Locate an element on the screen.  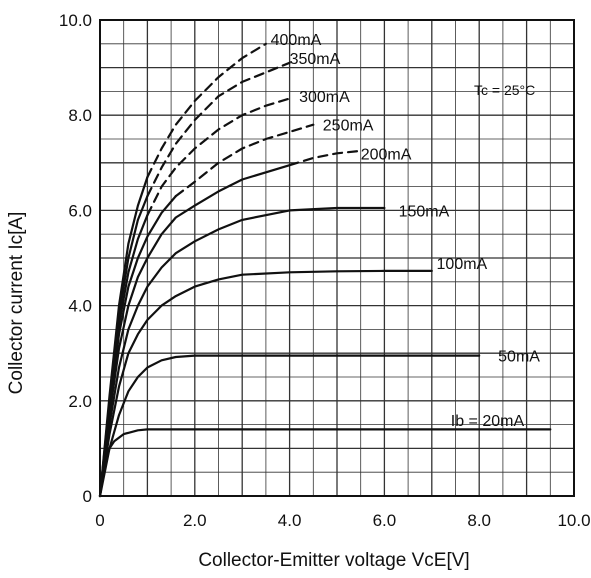
curve-label: 400mA is located at coordinates (296, 40).